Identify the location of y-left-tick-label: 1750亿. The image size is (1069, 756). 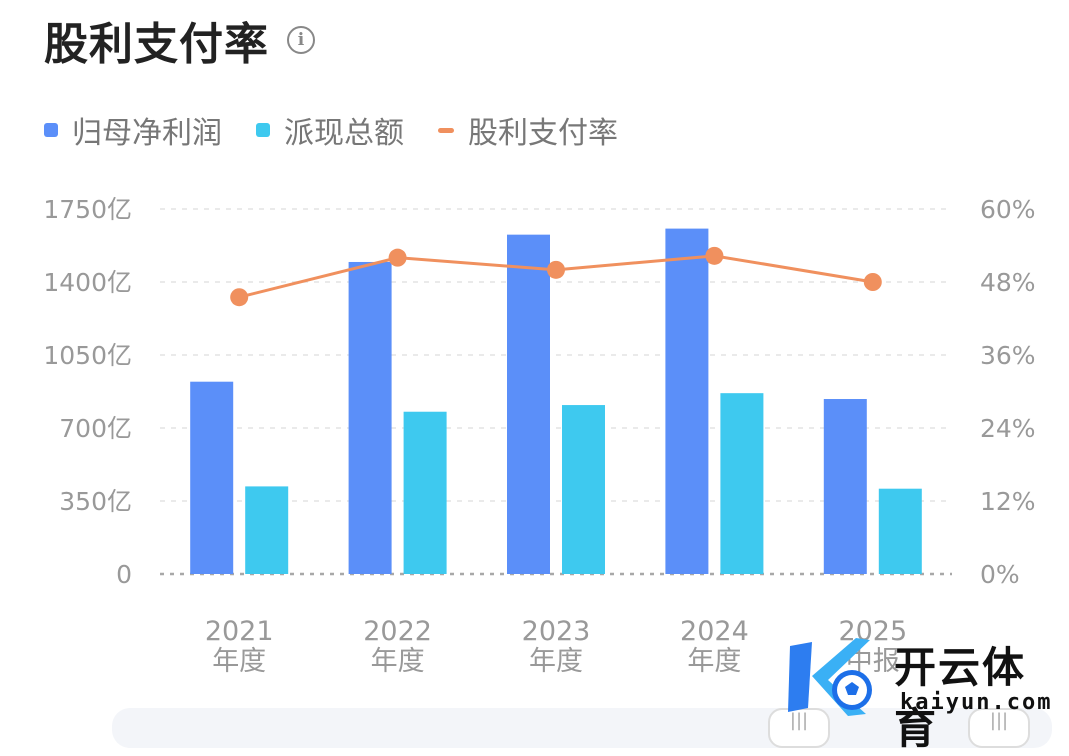
(87, 209).